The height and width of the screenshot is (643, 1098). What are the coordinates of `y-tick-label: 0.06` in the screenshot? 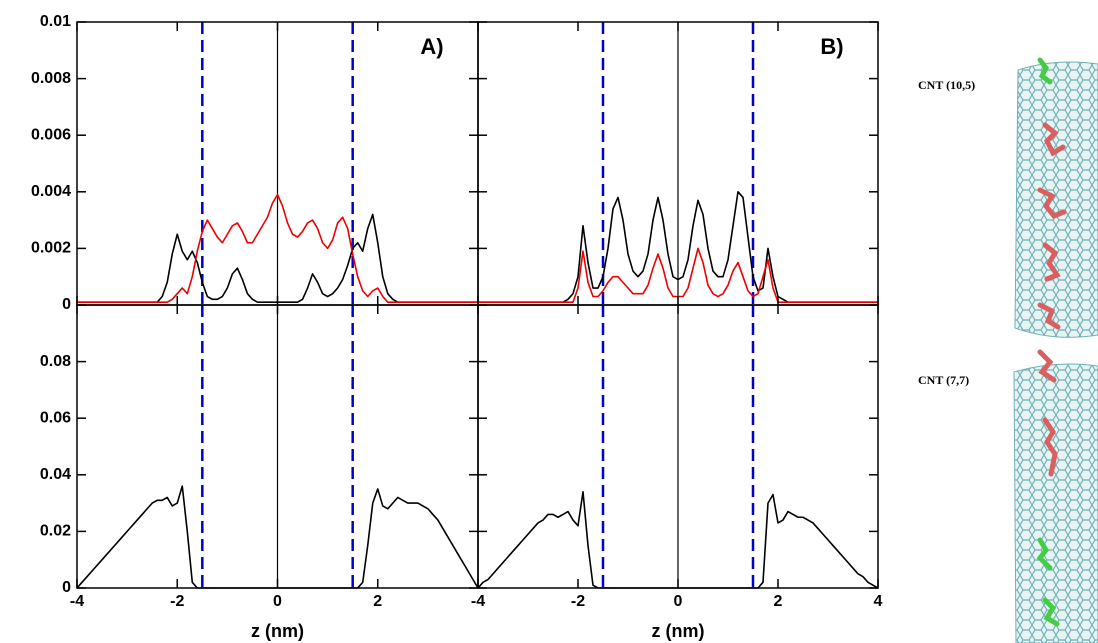 It's located at (55, 417).